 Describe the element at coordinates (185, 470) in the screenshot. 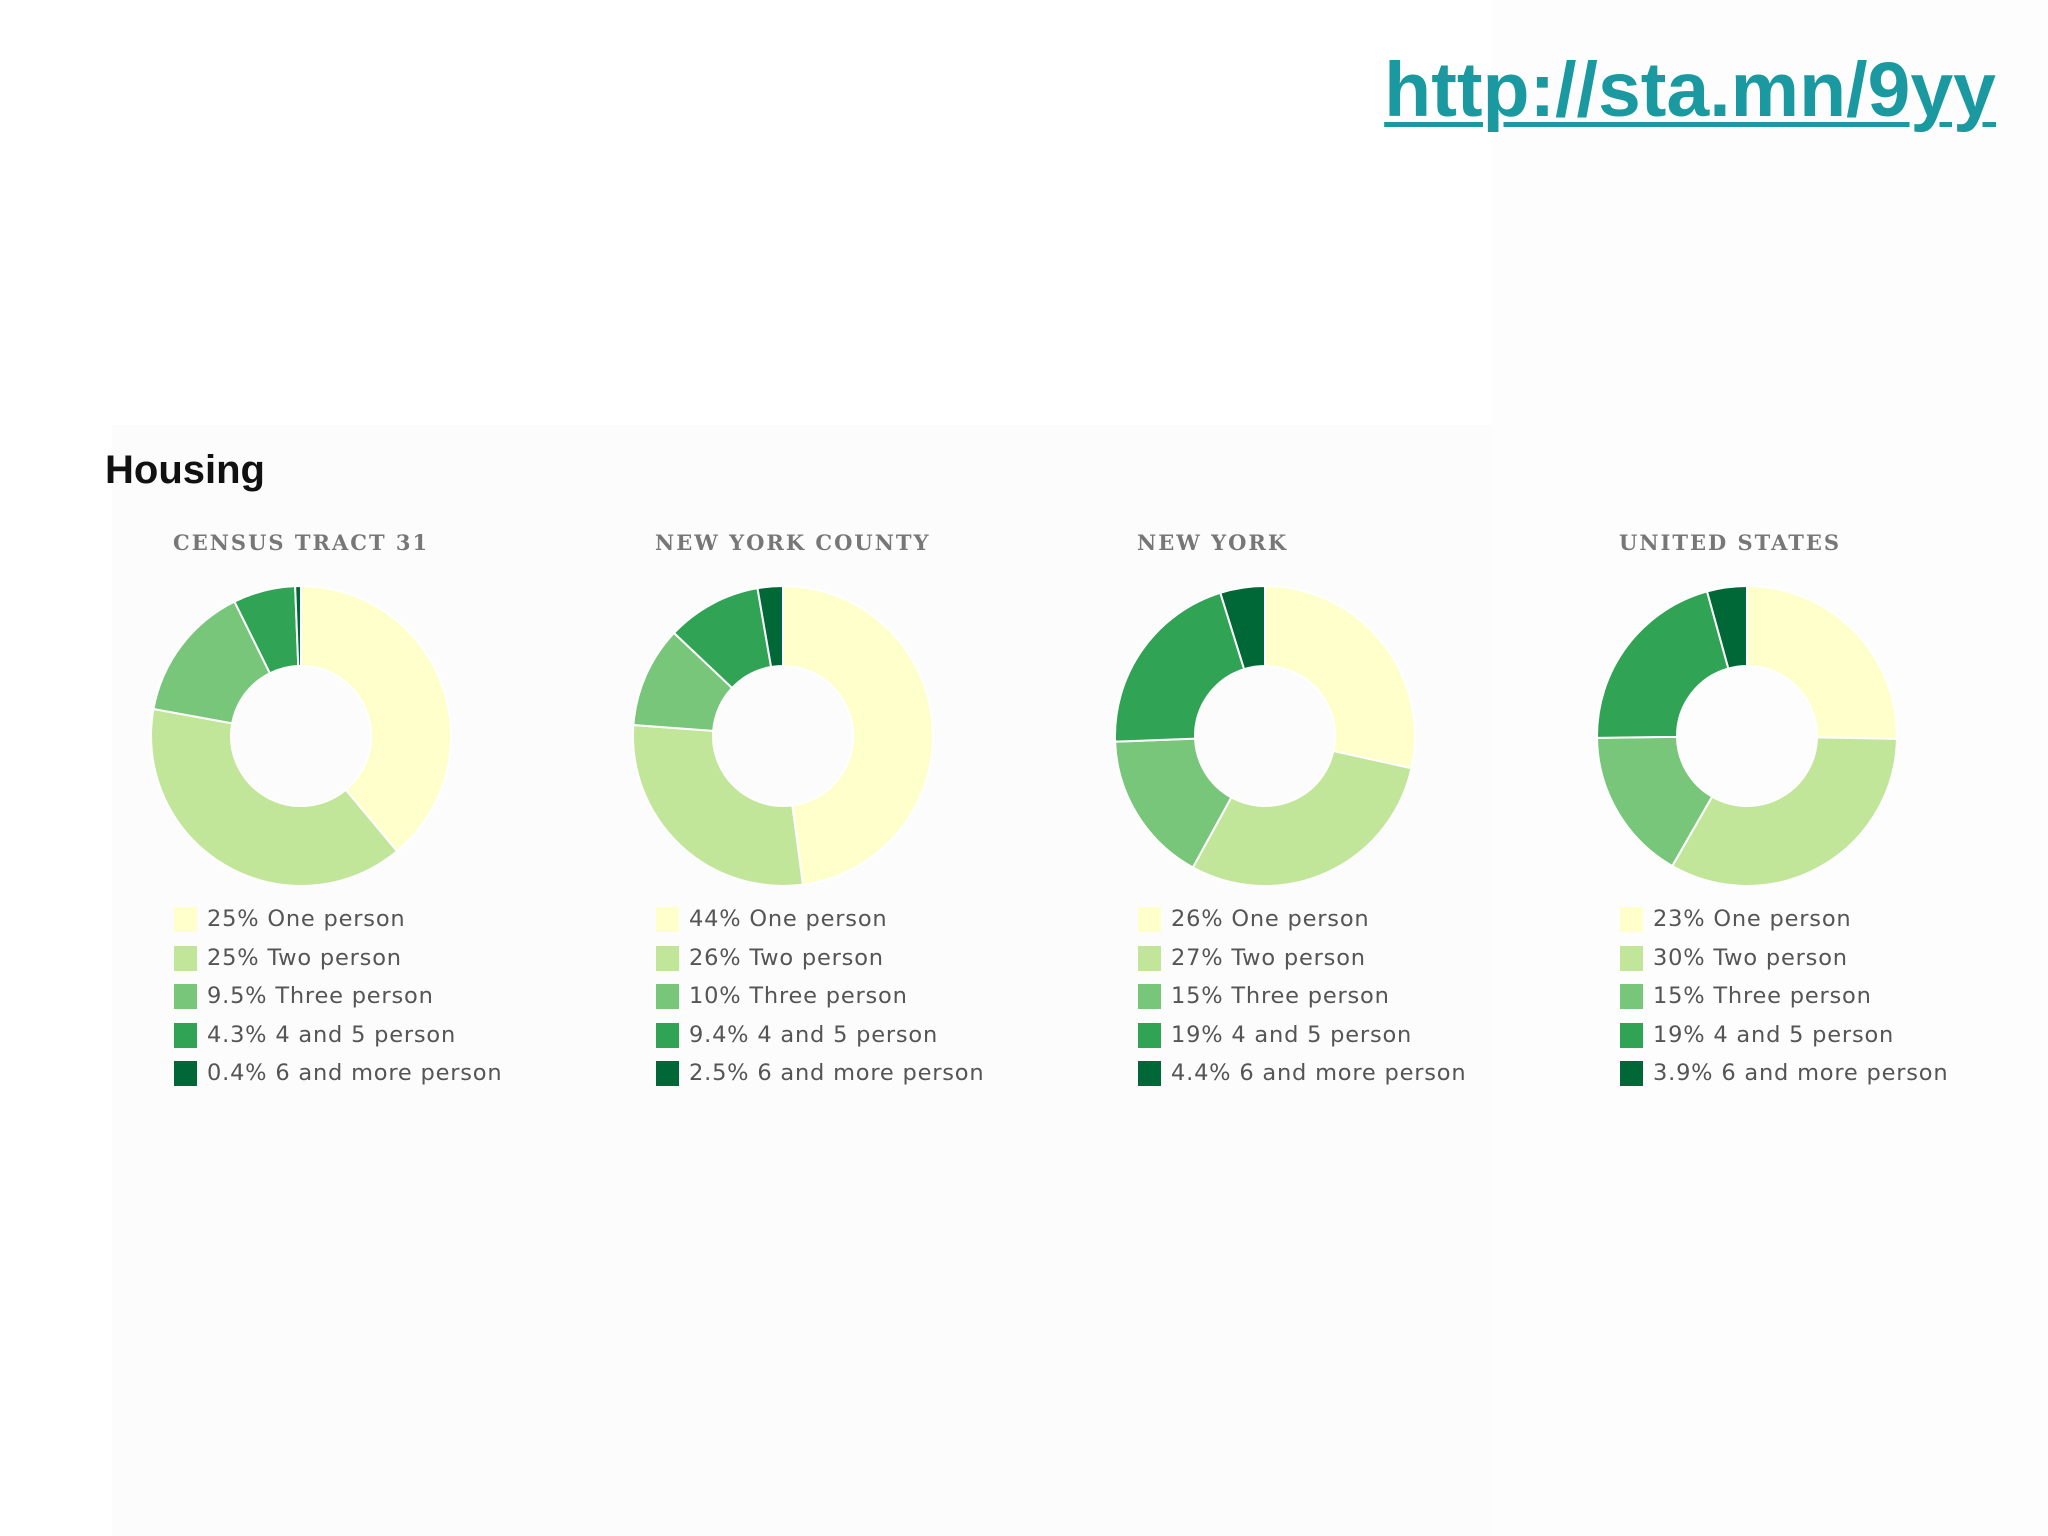

I see `section-title: Housing` at that location.